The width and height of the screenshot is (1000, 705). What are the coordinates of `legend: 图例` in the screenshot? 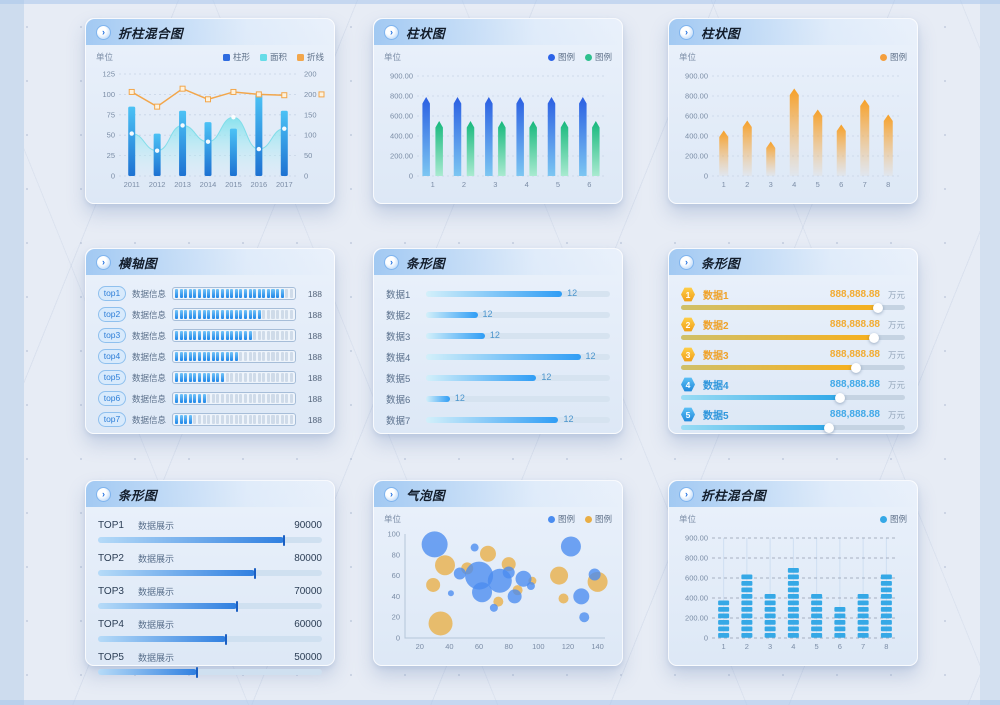 It's located at (893, 519).